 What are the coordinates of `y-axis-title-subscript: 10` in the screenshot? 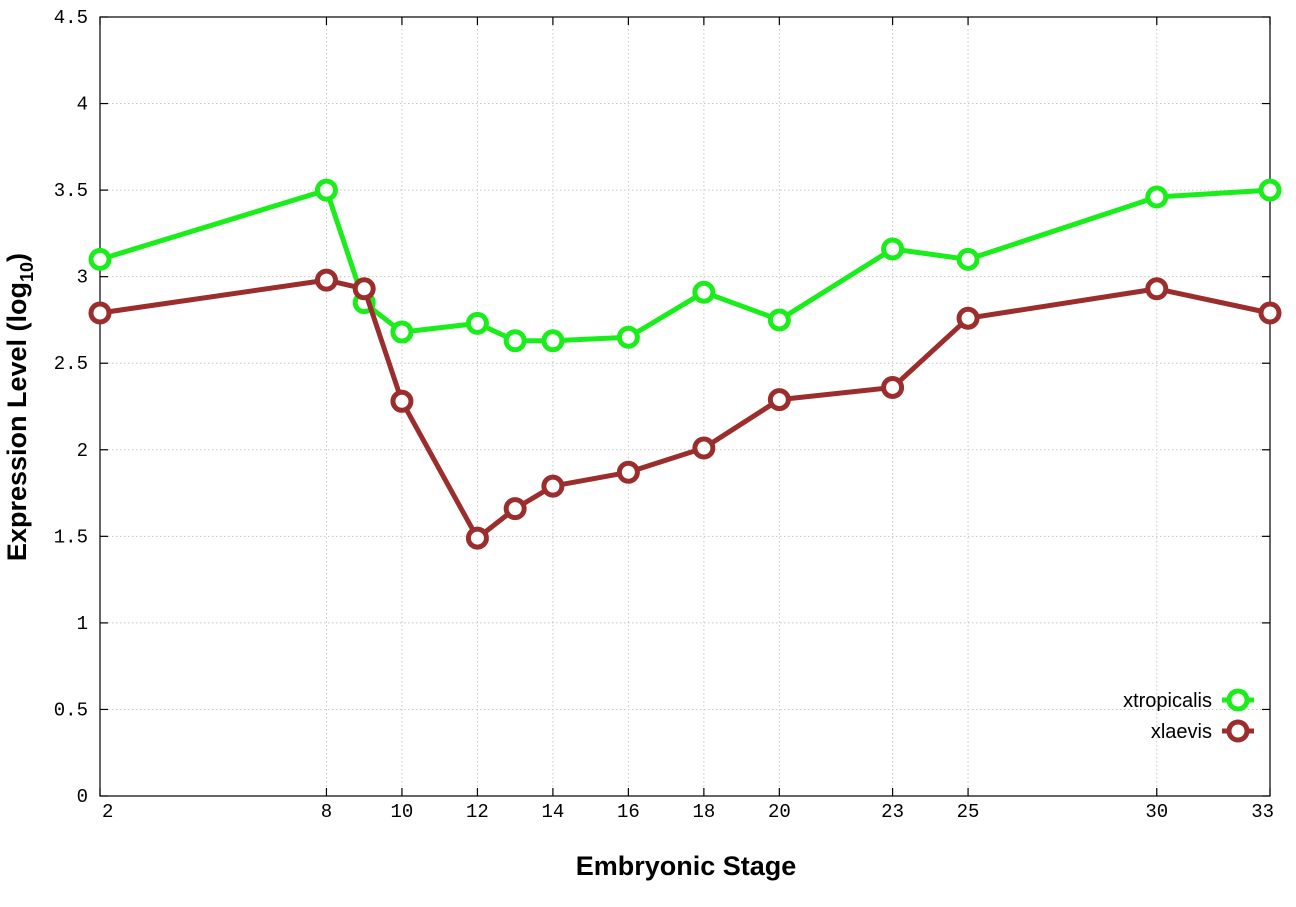 It's located at (27, 272).